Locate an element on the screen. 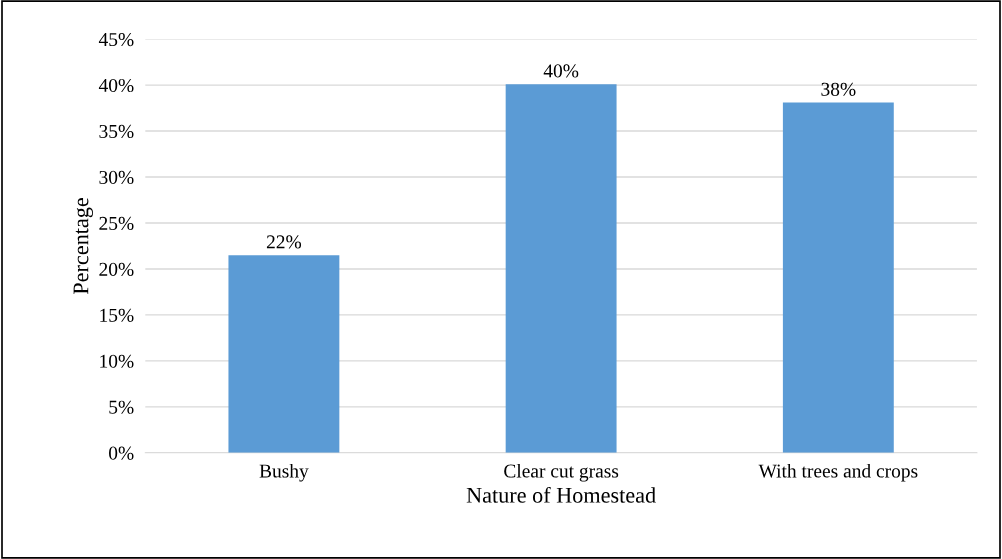 The height and width of the screenshot is (559, 1002). y-tick-label: 0% is located at coordinates (121, 453).